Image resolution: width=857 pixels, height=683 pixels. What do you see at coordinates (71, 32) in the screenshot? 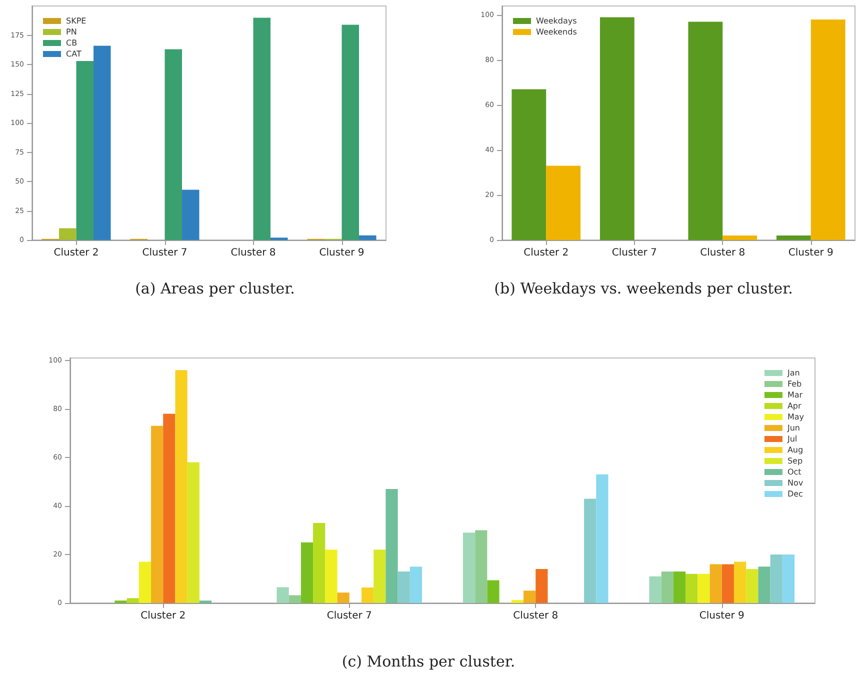
I see `legend-label: PN` at bounding box center [71, 32].